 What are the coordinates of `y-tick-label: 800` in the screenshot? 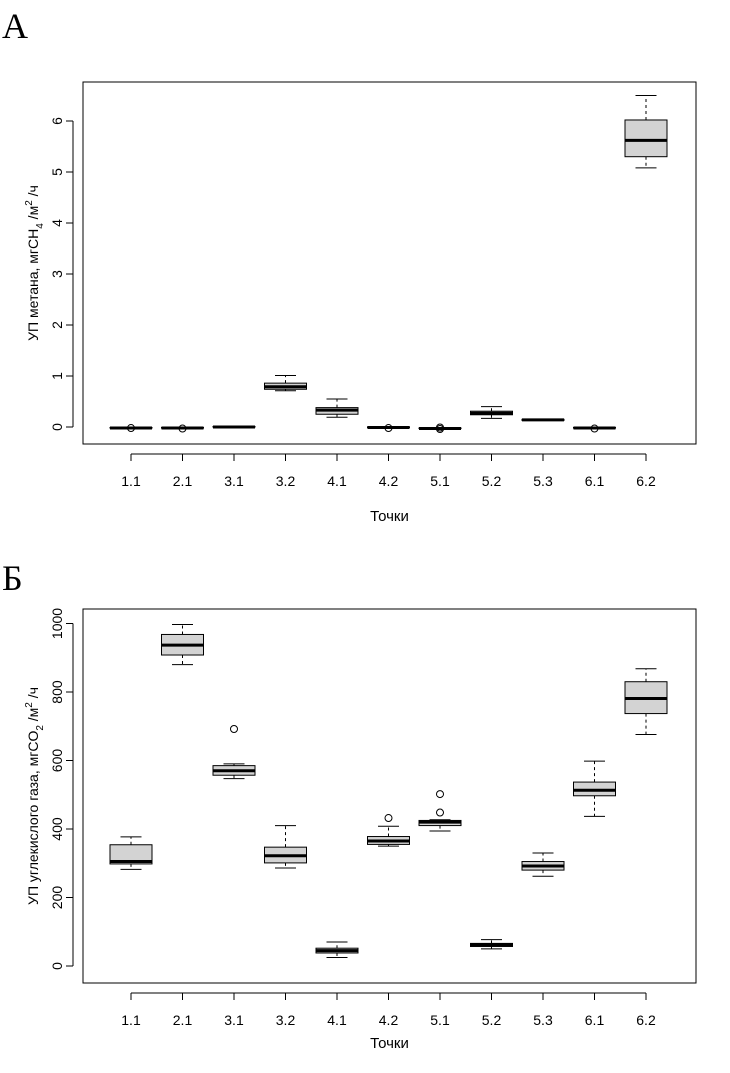 It's located at (57, 692).